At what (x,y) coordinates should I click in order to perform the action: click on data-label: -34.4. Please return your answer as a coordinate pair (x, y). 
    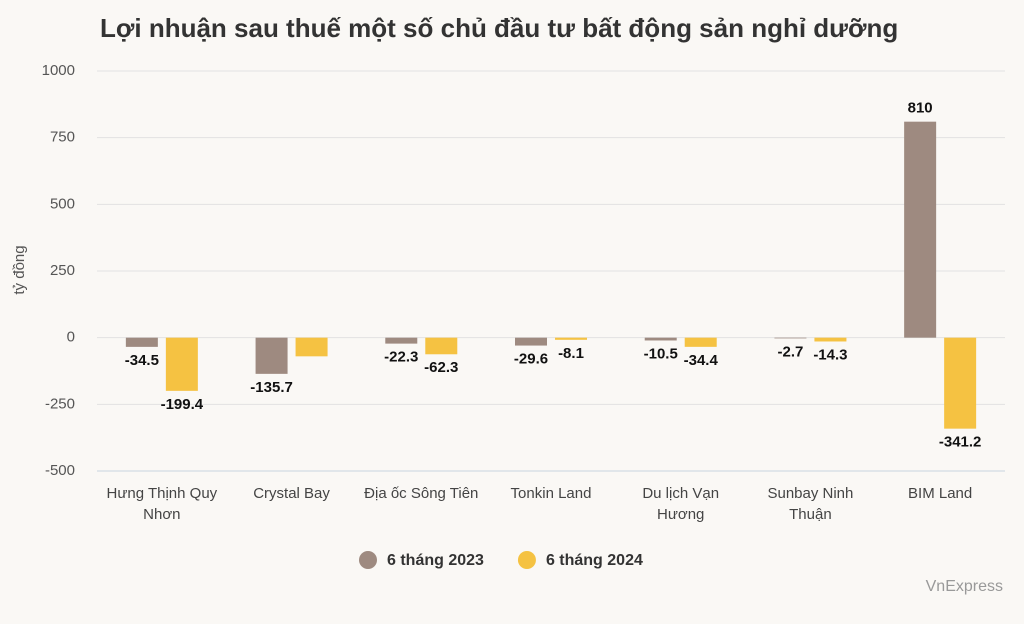
    Looking at the image, I should click on (701, 360).